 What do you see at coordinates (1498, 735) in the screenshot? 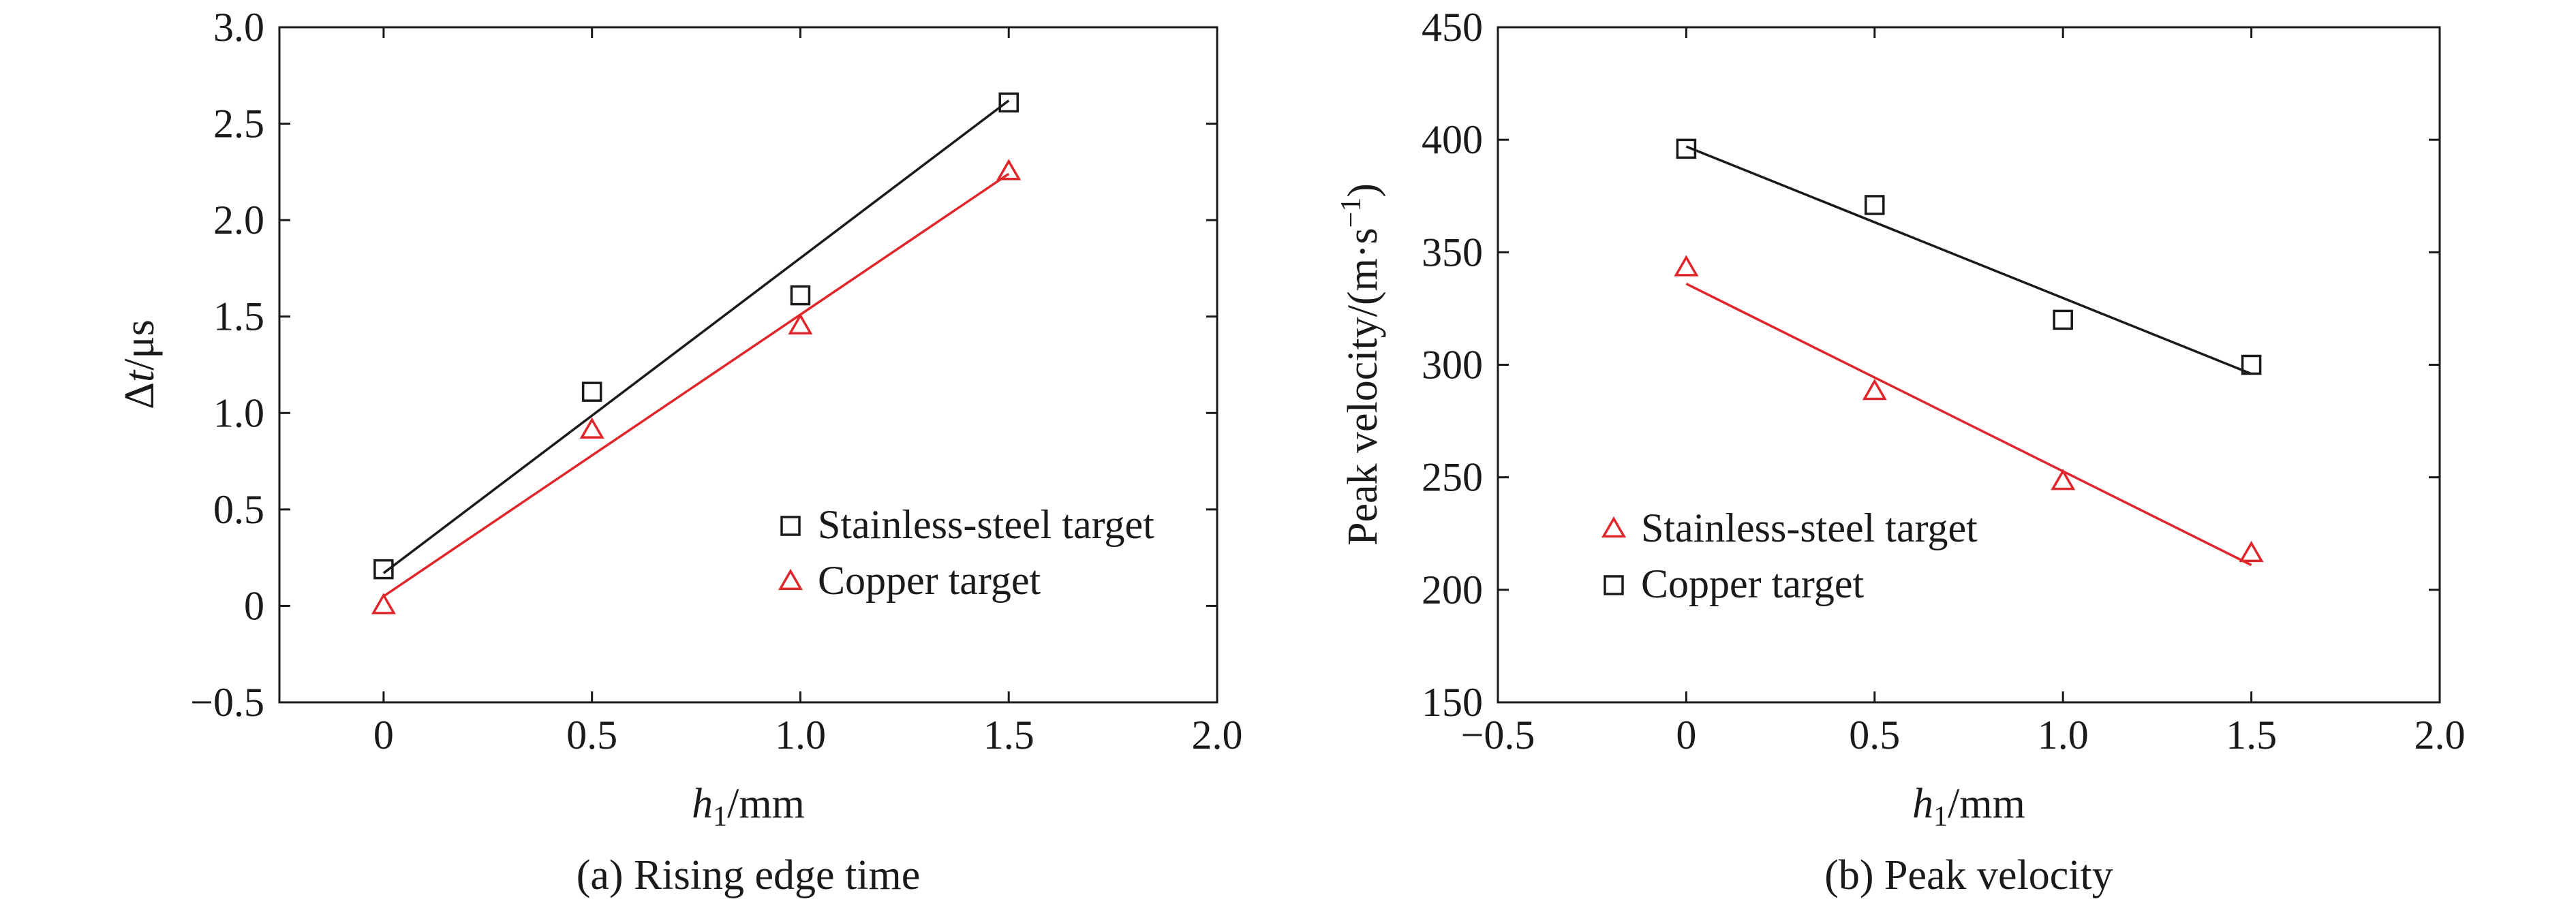
I see `x-tick-label-b: −0.5` at bounding box center [1498, 735].